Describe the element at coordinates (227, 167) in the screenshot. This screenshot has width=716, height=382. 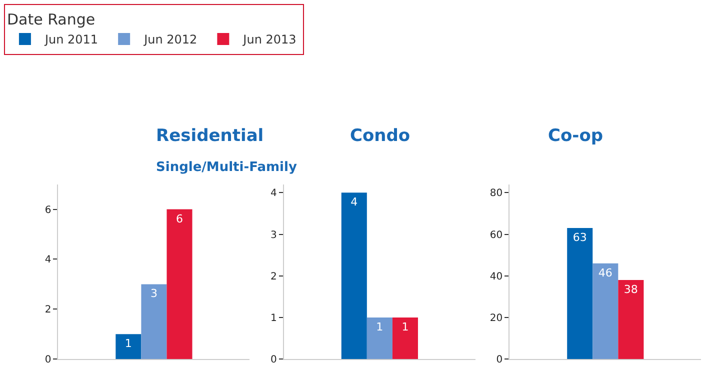
I see `chart-subtitle: Single/Multi-Family` at that location.